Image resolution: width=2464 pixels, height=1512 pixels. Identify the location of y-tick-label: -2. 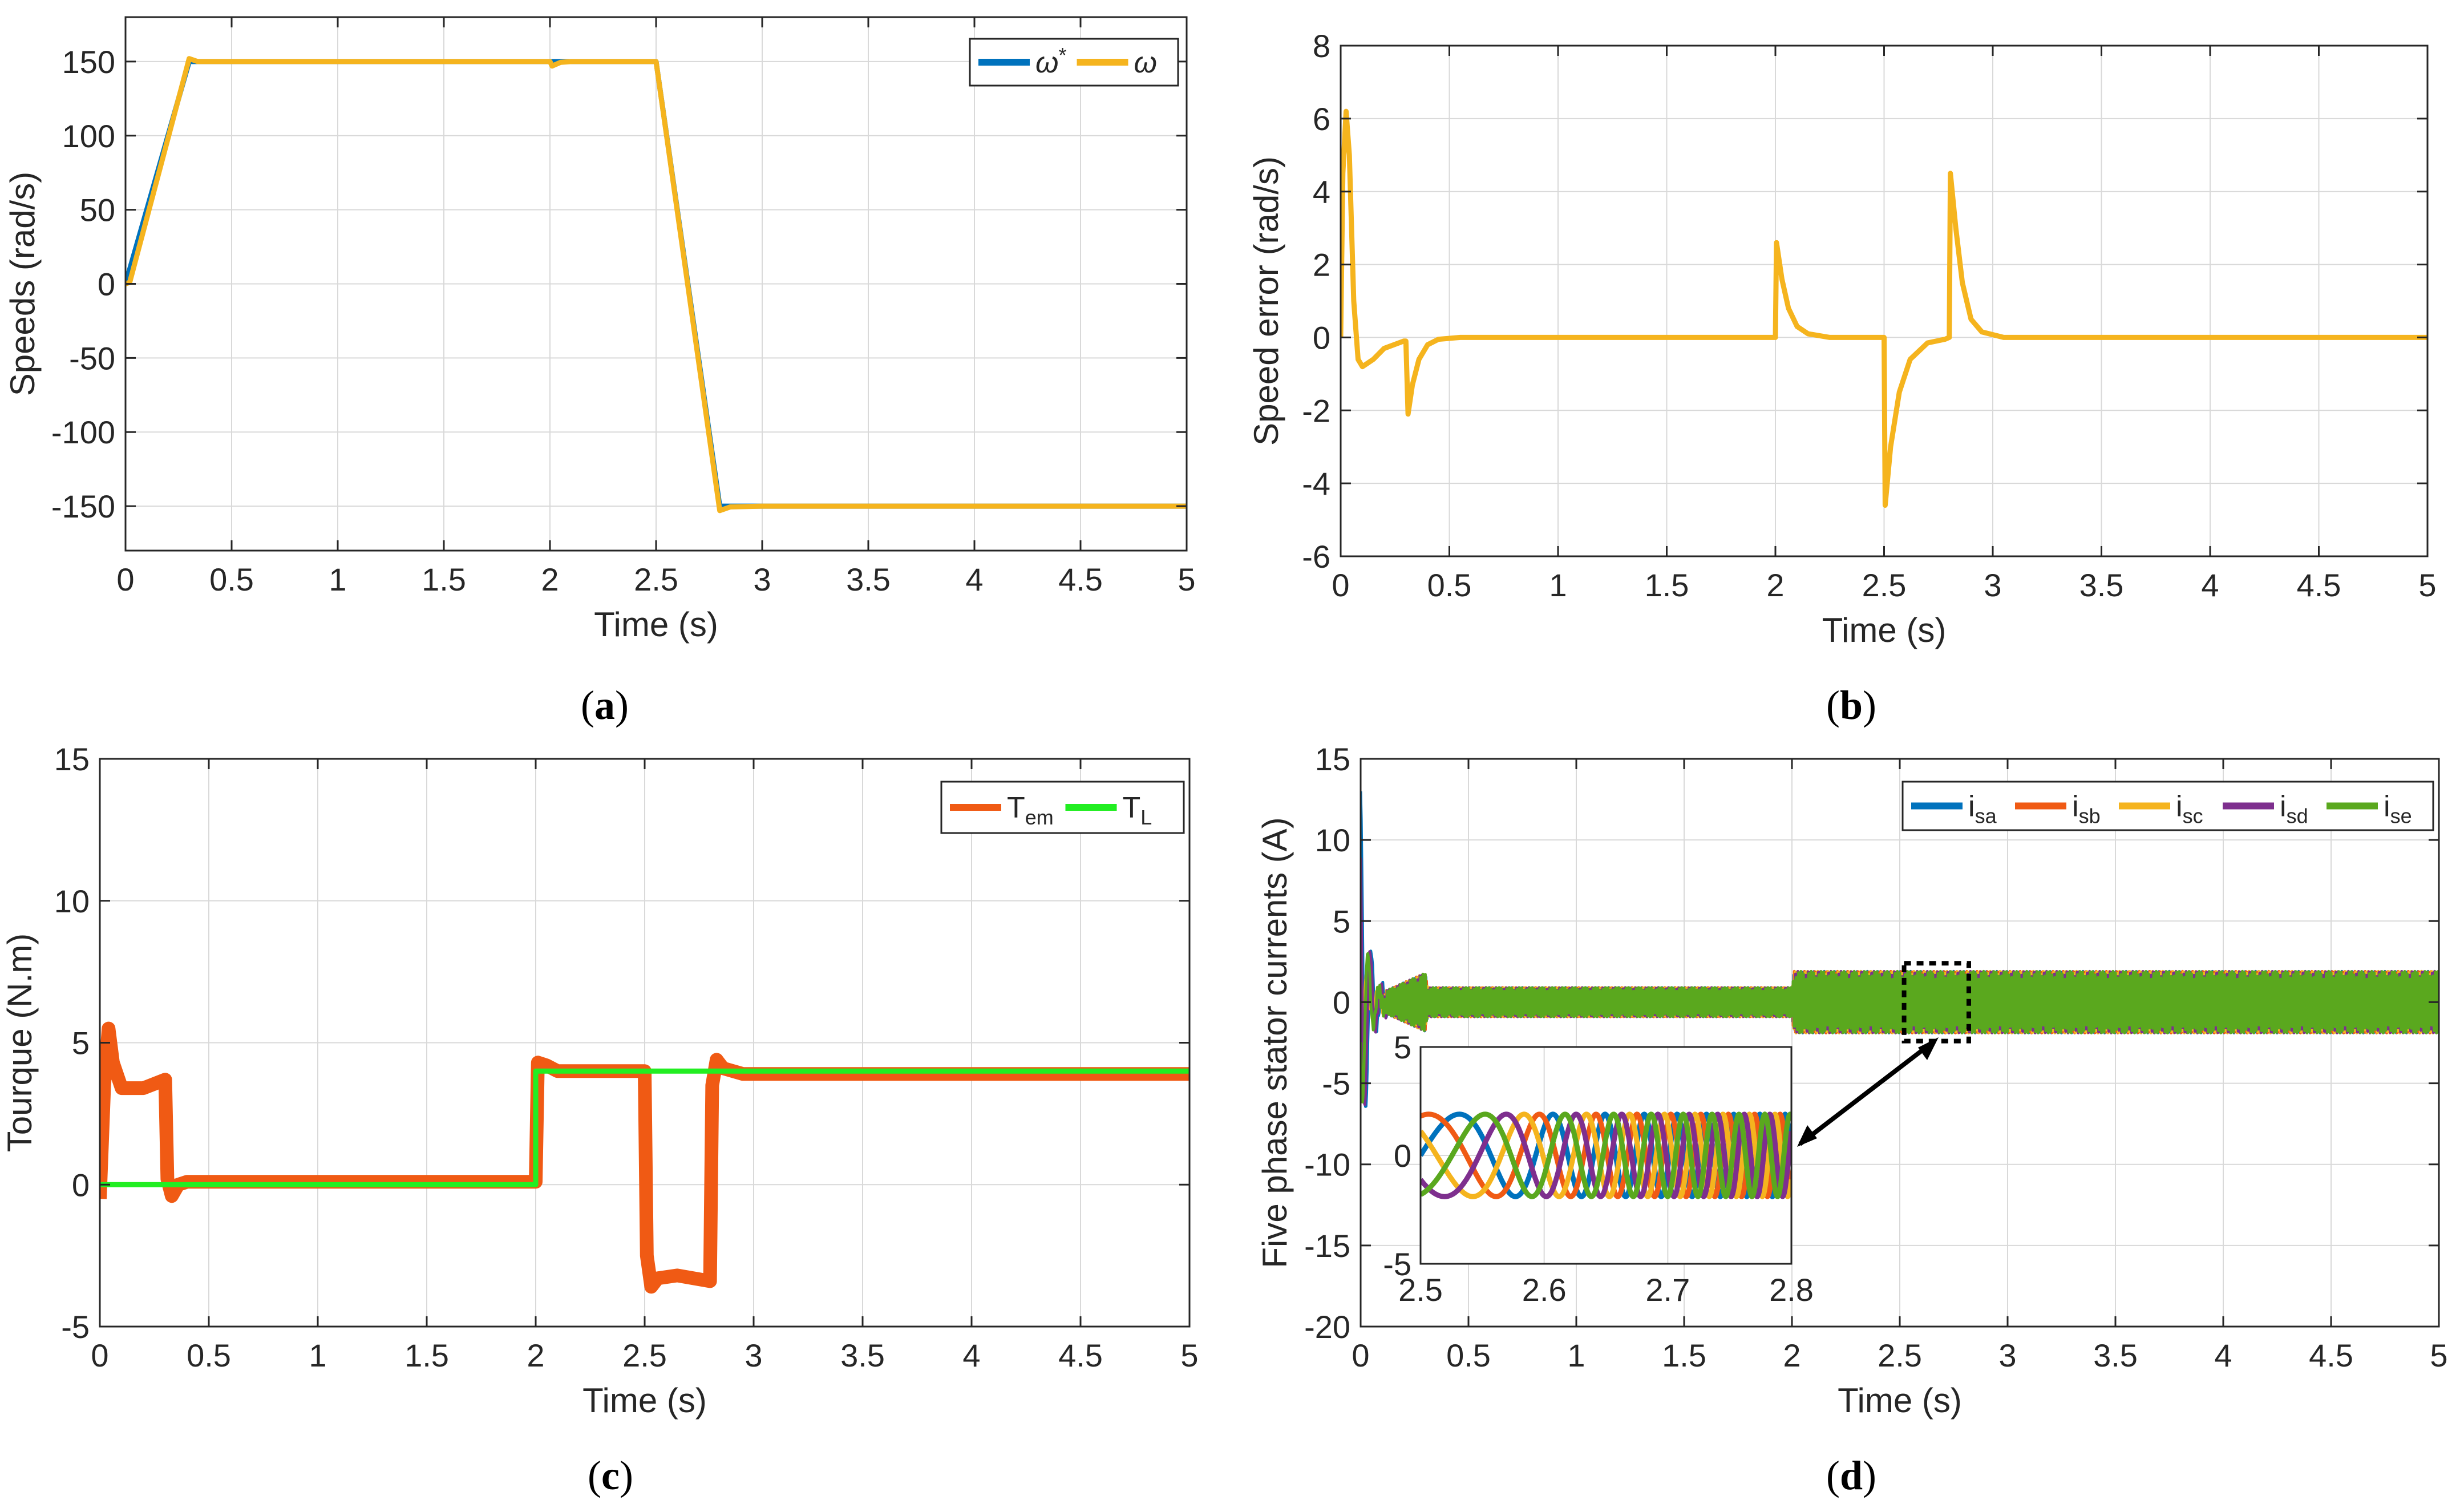
(1316, 410).